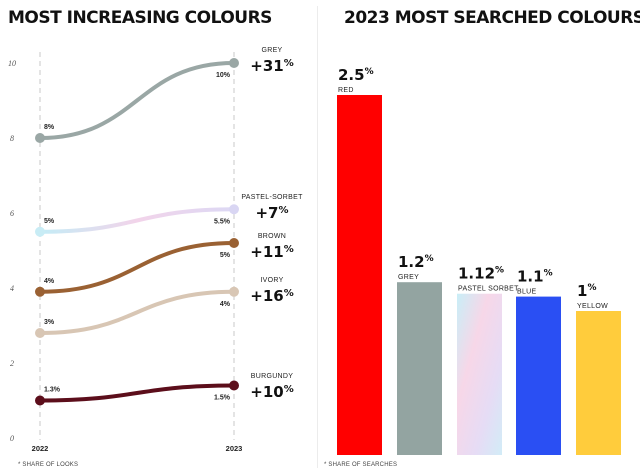  Describe the element at coordinates (492, 18) in the screenshot. I see `right-chart-title: 2023 MOST SEARCHED COLOURS` at that location.